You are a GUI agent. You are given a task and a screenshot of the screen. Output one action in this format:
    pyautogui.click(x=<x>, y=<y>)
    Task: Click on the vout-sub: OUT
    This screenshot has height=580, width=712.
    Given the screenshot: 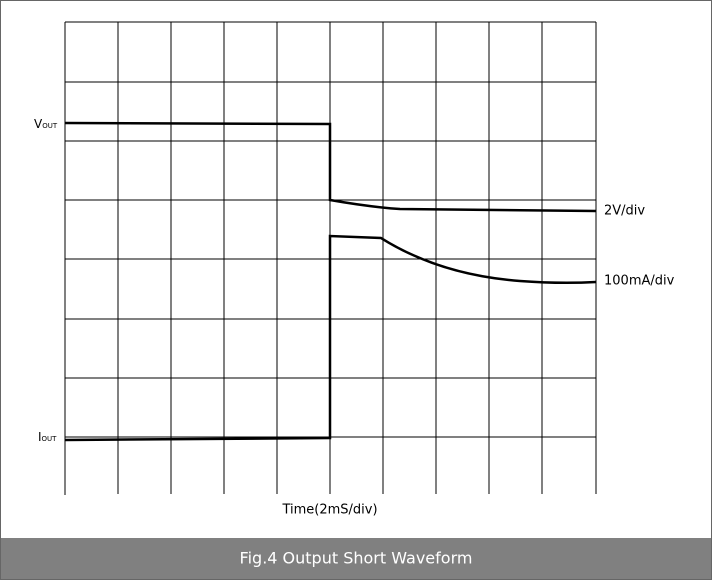 What is the action you would take?
    pyautogui.click(x=50, y=126)
    